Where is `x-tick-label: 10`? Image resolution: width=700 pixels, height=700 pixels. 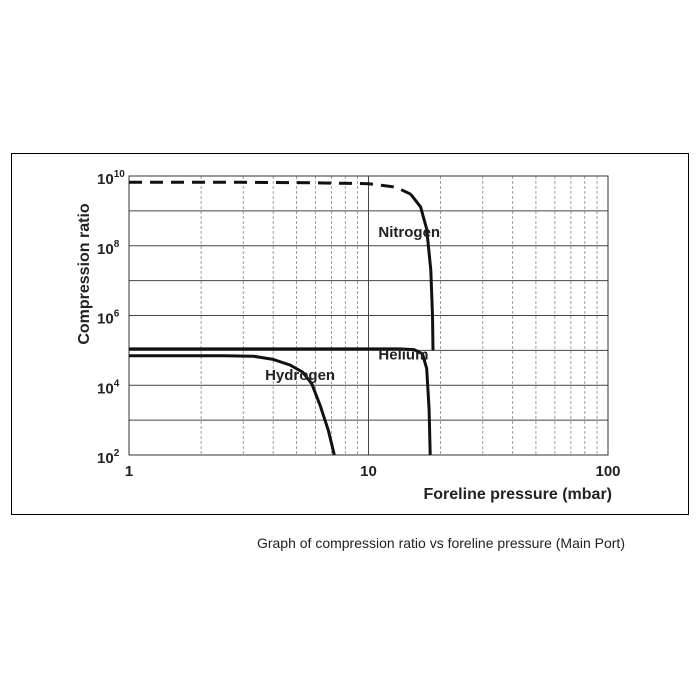 x-tick-label: 10 is located at coordinates (368, 471).